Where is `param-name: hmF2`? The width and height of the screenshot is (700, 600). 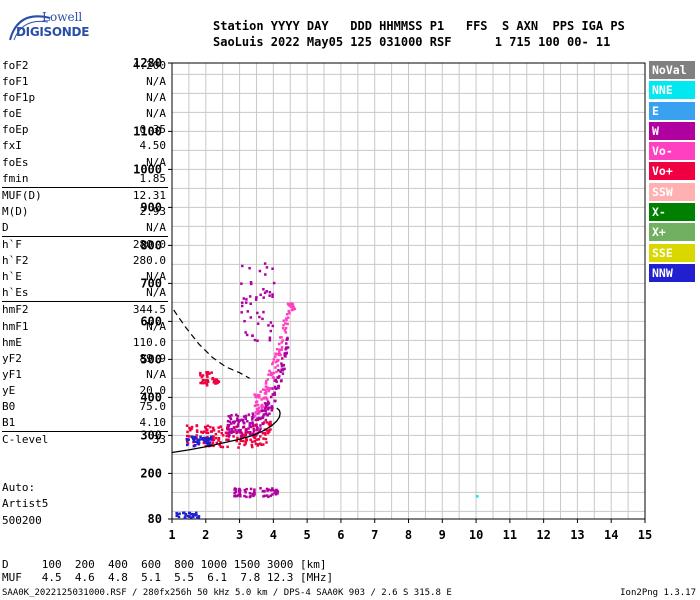
param-name: hmF2 is located at coordinates (15, 310).